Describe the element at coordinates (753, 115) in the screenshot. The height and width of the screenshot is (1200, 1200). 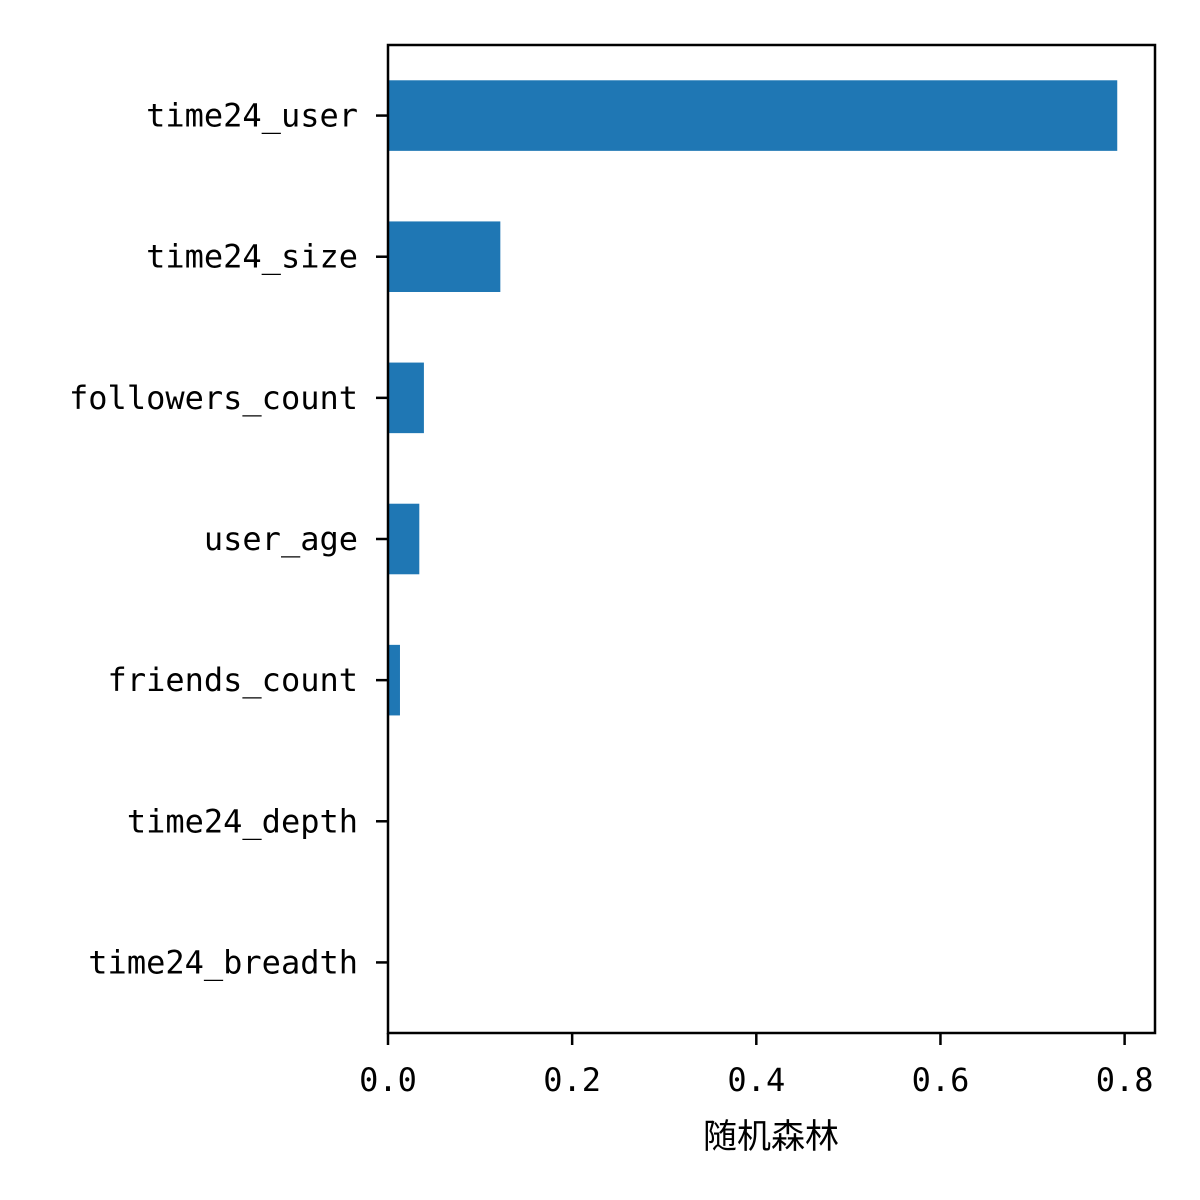
I see `bar-time24_user` at that location.